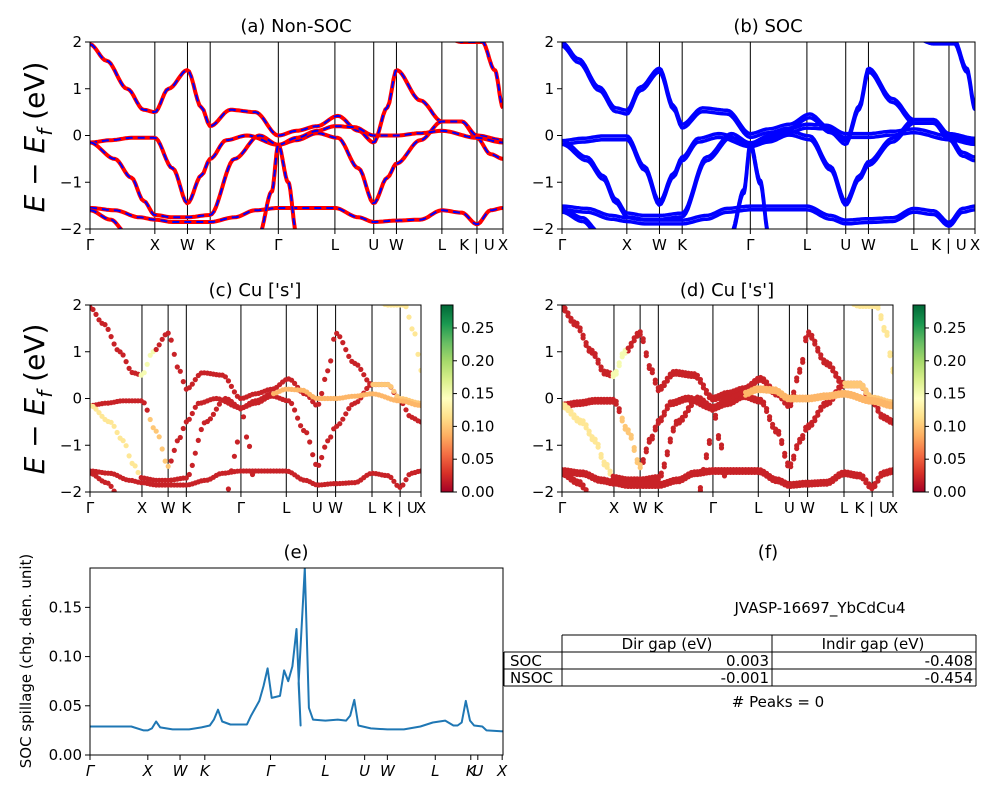  What do you see at coordinates (768, 552) in the screenshot?
I see `panel-f-title: (f)` at bounding box center [768, 552].